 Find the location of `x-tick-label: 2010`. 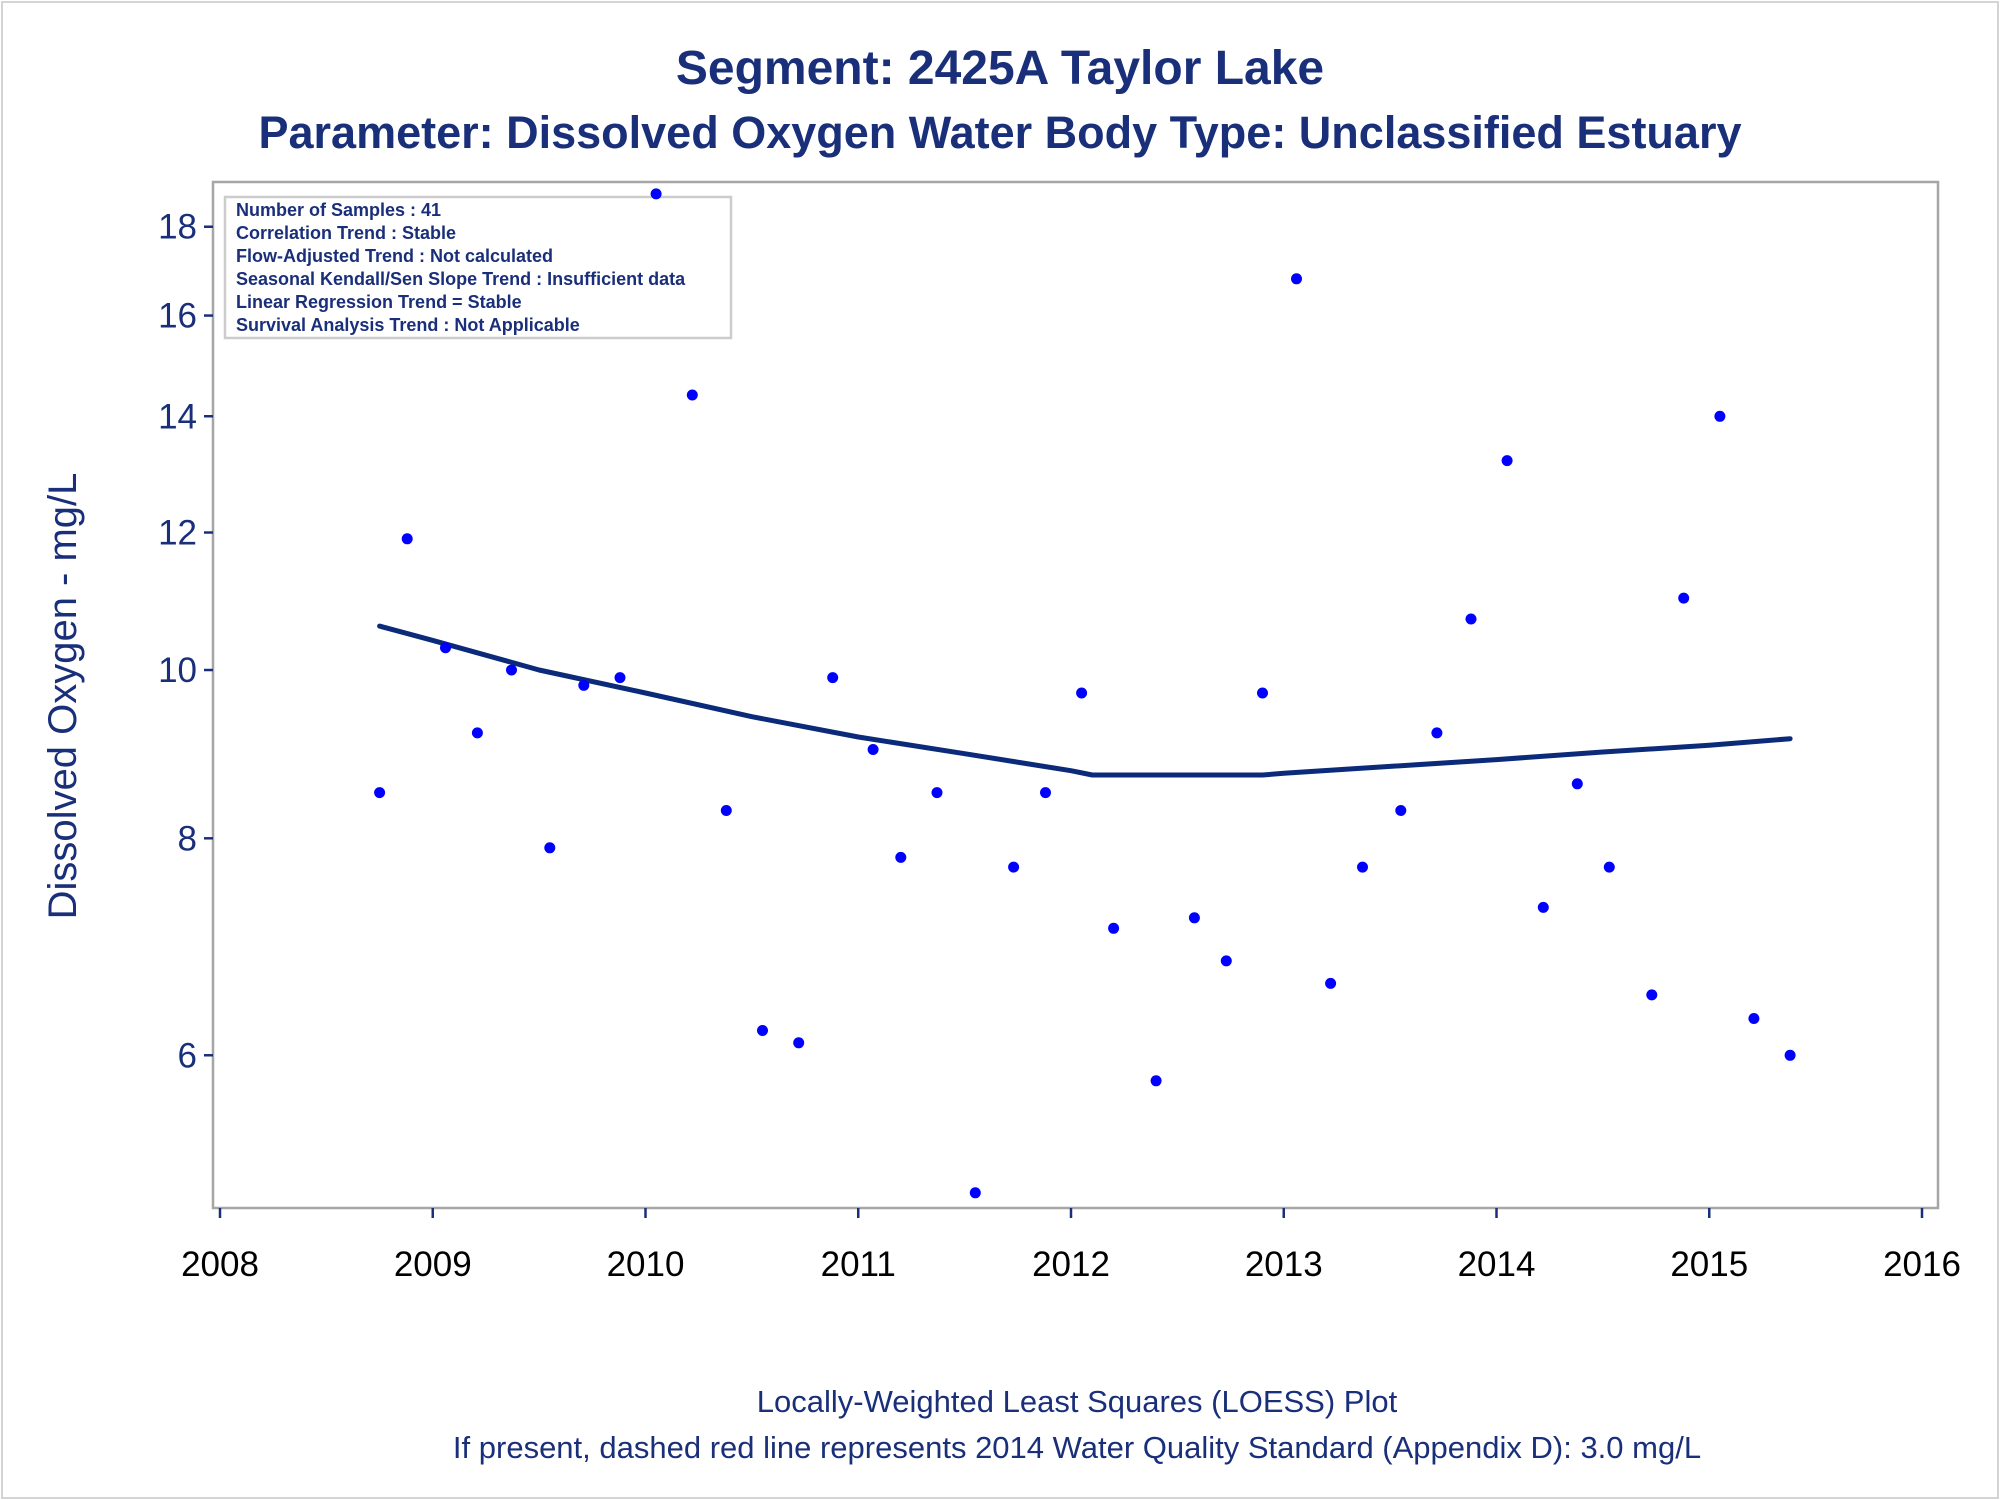

x-tick-label: 2010 is located at coordinates (646, 1264).